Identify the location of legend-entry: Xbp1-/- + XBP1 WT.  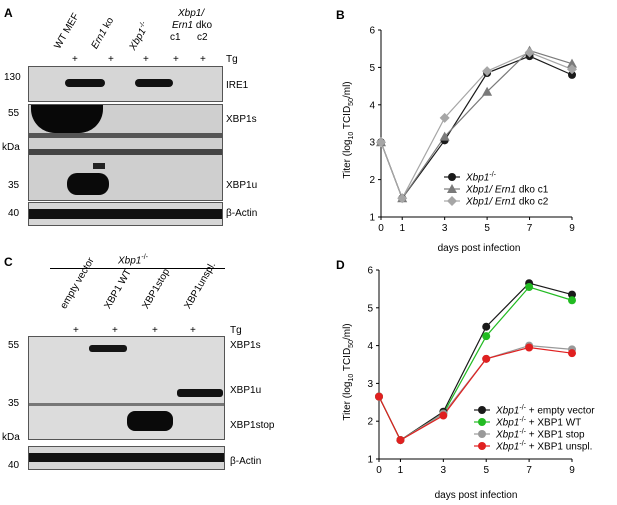
(538, 423).